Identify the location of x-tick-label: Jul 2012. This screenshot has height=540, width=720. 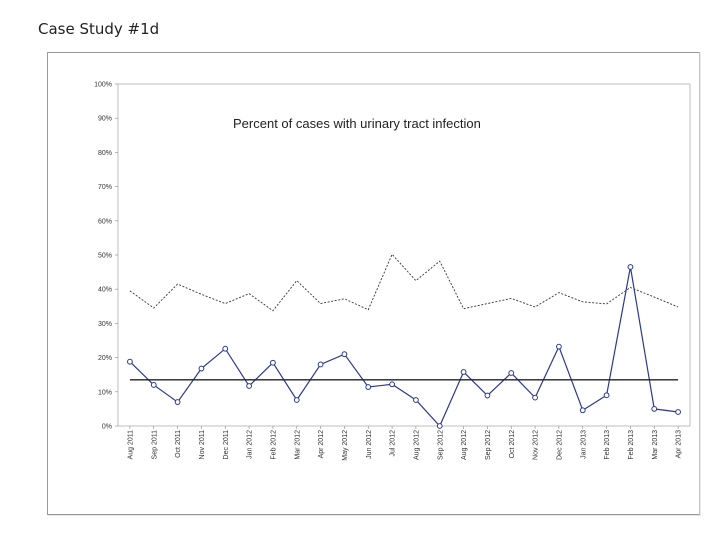
(393, 443).